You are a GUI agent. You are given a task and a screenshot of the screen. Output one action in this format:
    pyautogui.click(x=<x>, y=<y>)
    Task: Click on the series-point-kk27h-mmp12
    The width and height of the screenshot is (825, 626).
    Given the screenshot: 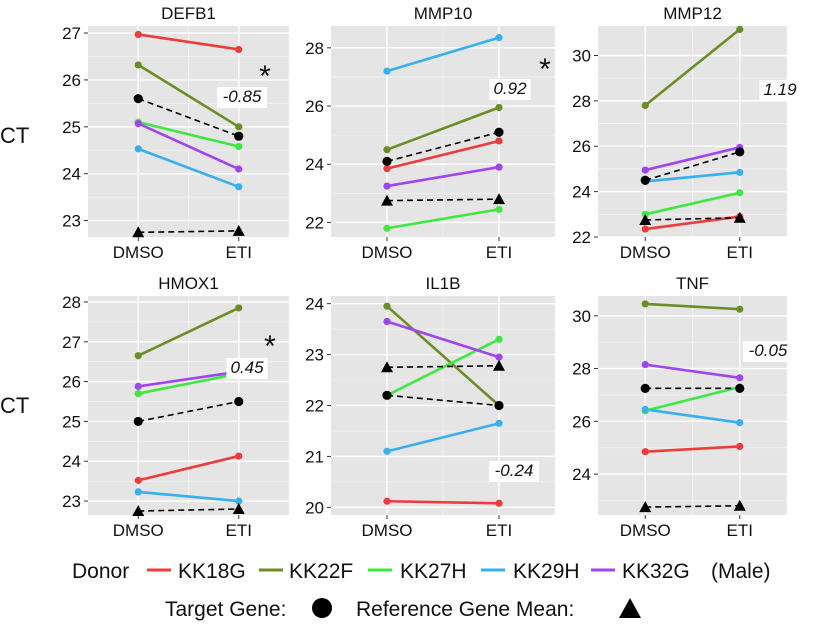 What is the action you would take?
    pyautogui.click(x=740, y=193)
    